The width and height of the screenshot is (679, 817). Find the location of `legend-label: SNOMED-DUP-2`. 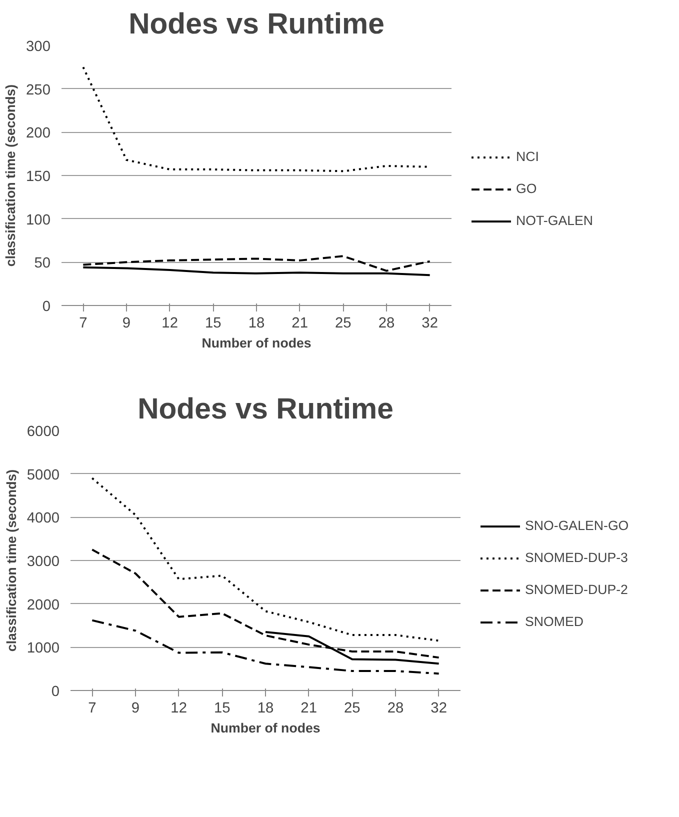

legend-label: SNOMED-DUP-2 is located at coordinates (576, 589).